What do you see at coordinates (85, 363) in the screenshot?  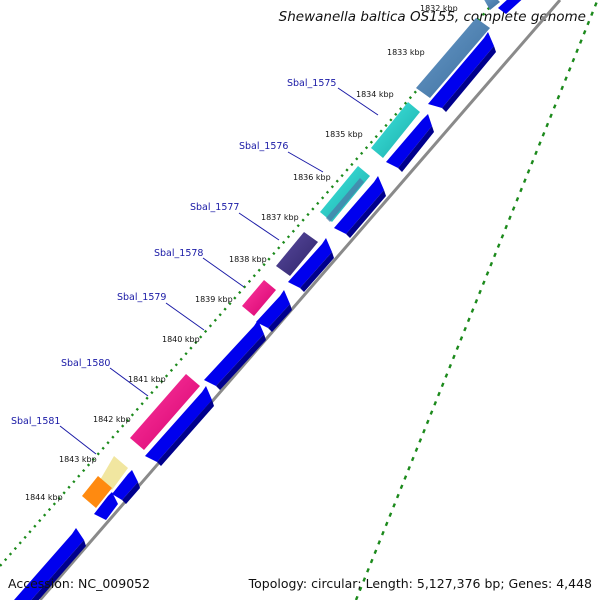 I see `gene-label: Sbal_1580` at bounding box center [85, 363].